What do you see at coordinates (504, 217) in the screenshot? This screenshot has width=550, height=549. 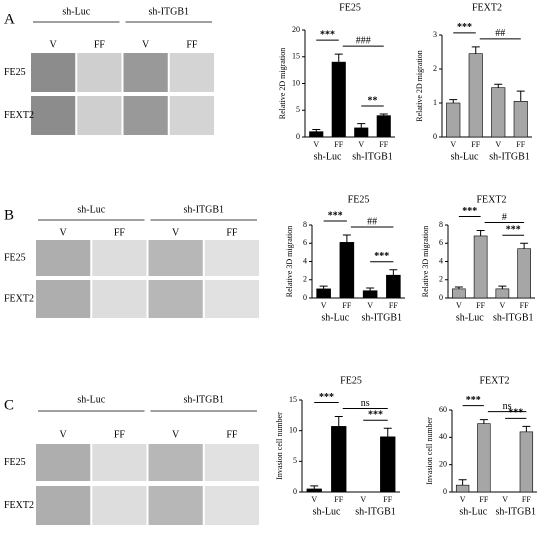 I see `significance-label: #` at bounding box center [504, 217].